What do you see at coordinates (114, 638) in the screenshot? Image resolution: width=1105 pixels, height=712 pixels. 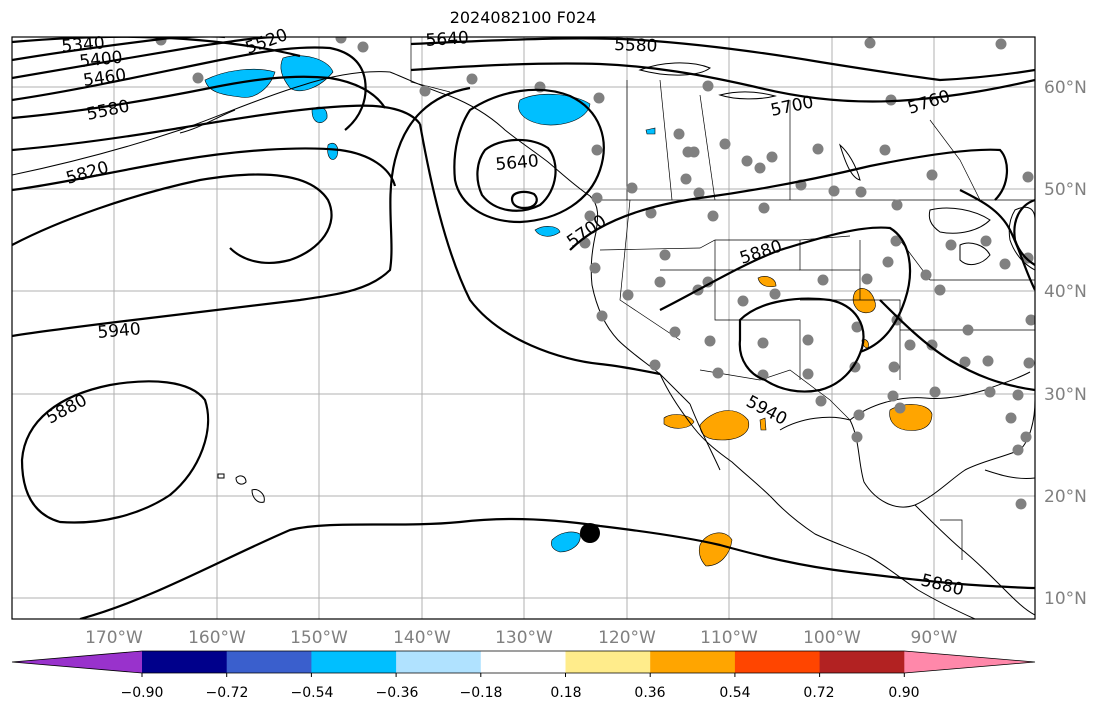 I see `lon-label: 170°W` at bounding box center [114, 638].